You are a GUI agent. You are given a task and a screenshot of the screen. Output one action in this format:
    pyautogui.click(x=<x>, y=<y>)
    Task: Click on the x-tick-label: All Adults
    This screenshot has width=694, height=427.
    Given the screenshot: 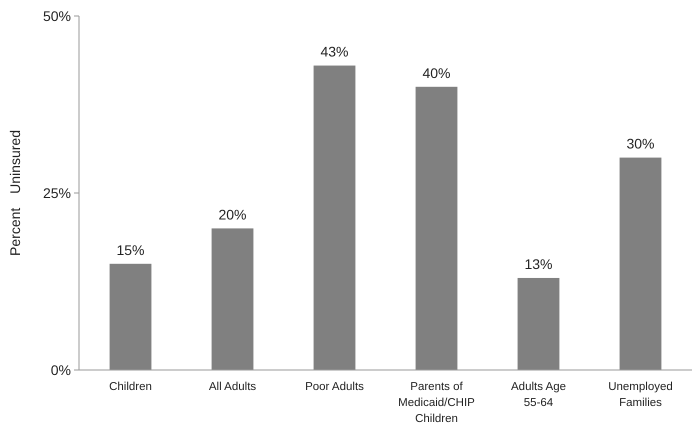 What is the action you would take?
    pyautogui.click(x=232, y=387)
    